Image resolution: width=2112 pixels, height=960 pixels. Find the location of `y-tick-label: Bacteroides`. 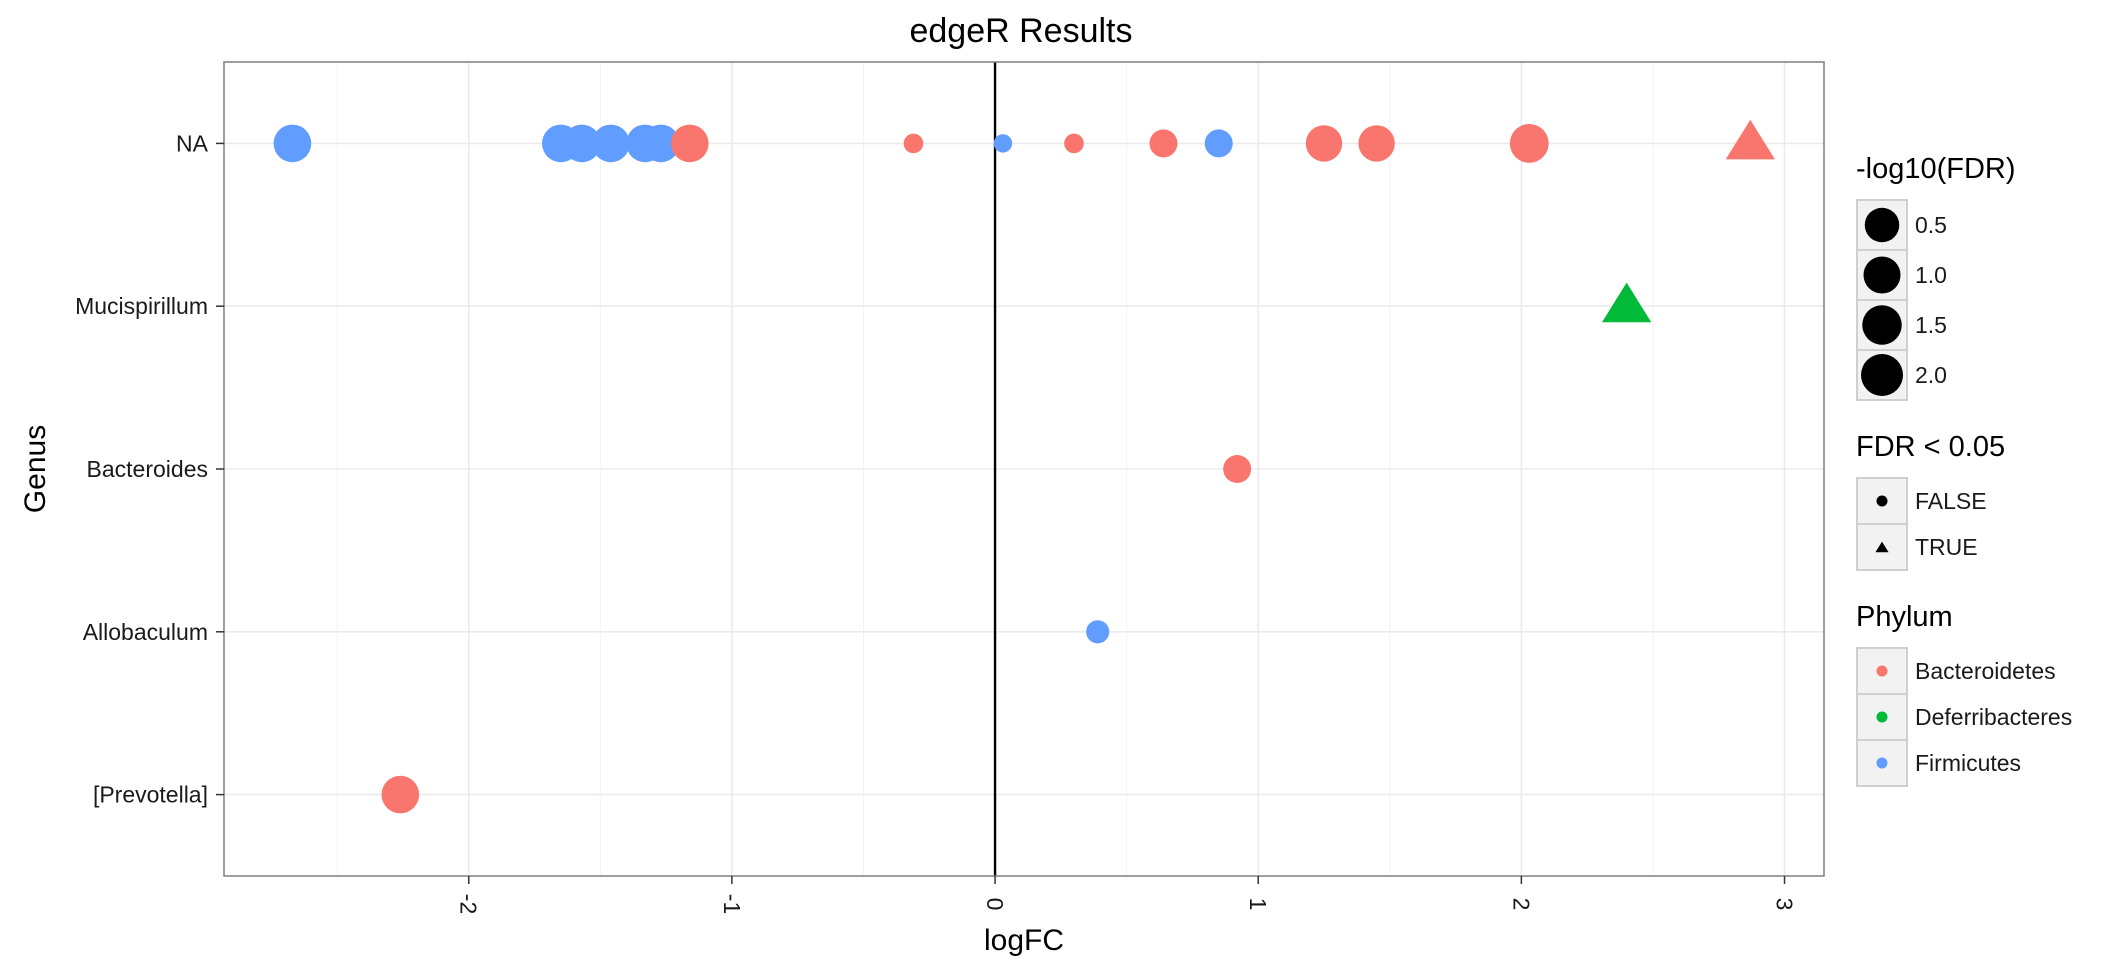

y-tick-label: Bacteroides is located at coordinates (147, 469).